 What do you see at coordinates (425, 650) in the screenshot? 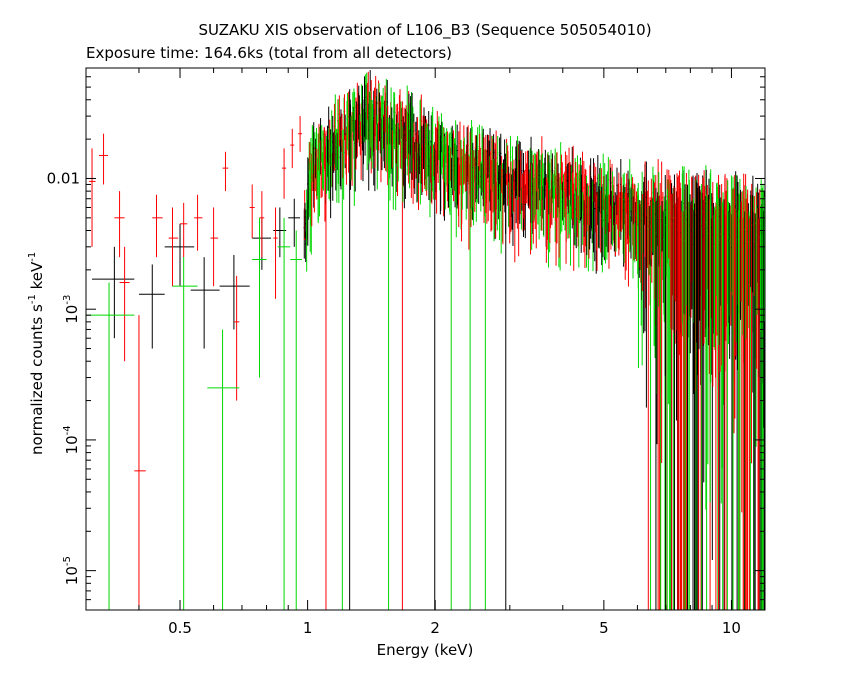
I see `x-axis-label: Energy (keV)` at bounding box center [425, 650].